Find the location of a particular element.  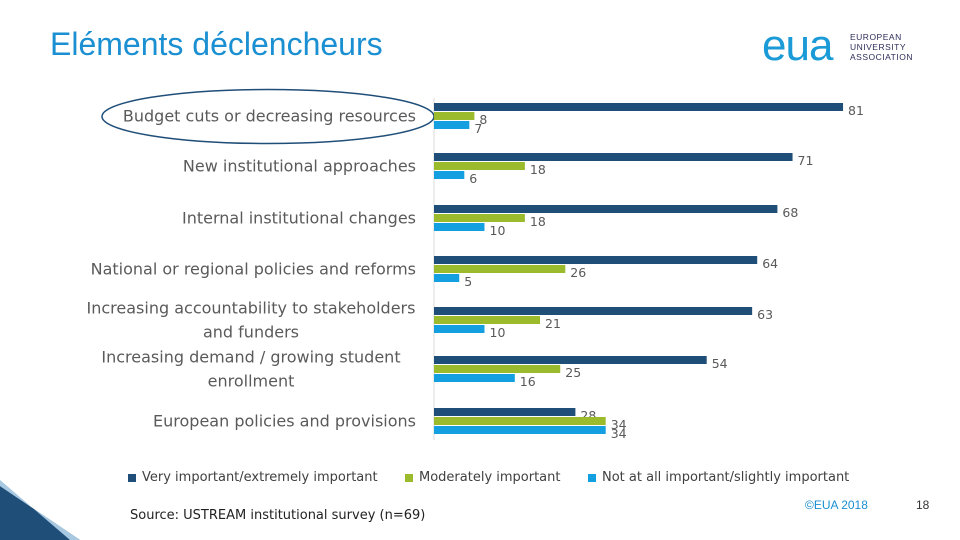

legend-item-moderately-important: Moderately important is located at coordinates (483, 477).